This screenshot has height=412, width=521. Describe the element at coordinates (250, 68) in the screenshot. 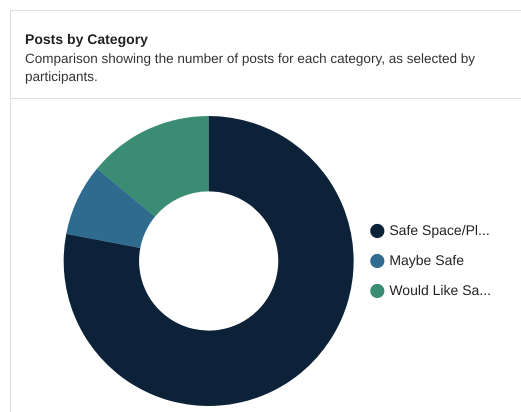

I see `chart-subtitle: Comparison showing the number of posts for each category, as selected by participants.` at that location.